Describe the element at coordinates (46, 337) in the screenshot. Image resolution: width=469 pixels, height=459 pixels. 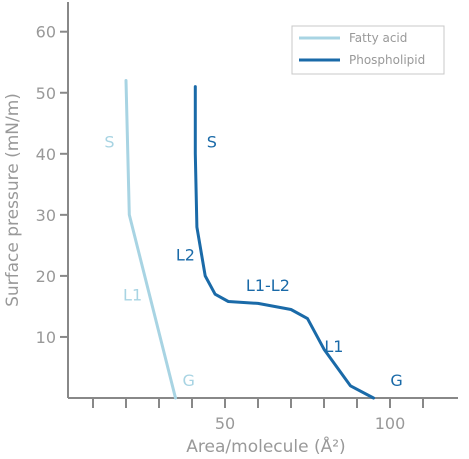
I see `y-tick-label: 10` at that location.